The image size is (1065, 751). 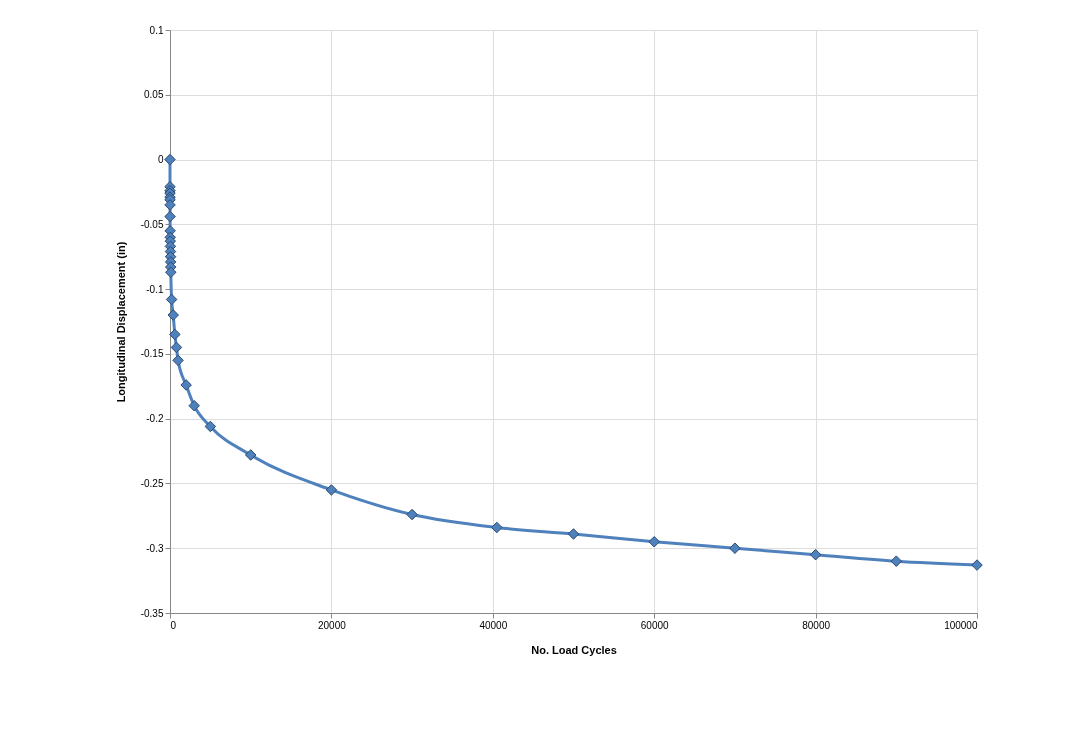 What do you see at coordinates (152, 613) in the screenshot?
I see `y-tick-label: -0.35` at bounding box center [152, 613].